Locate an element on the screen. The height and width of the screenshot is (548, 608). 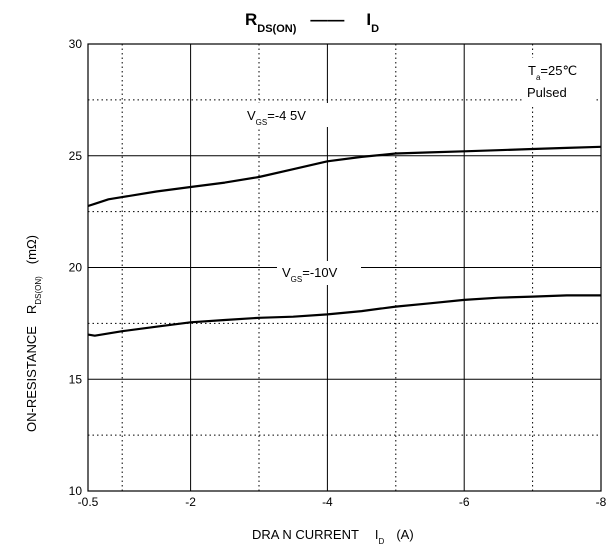
y-tick-label: 20 is located at coordinates (76, 268).